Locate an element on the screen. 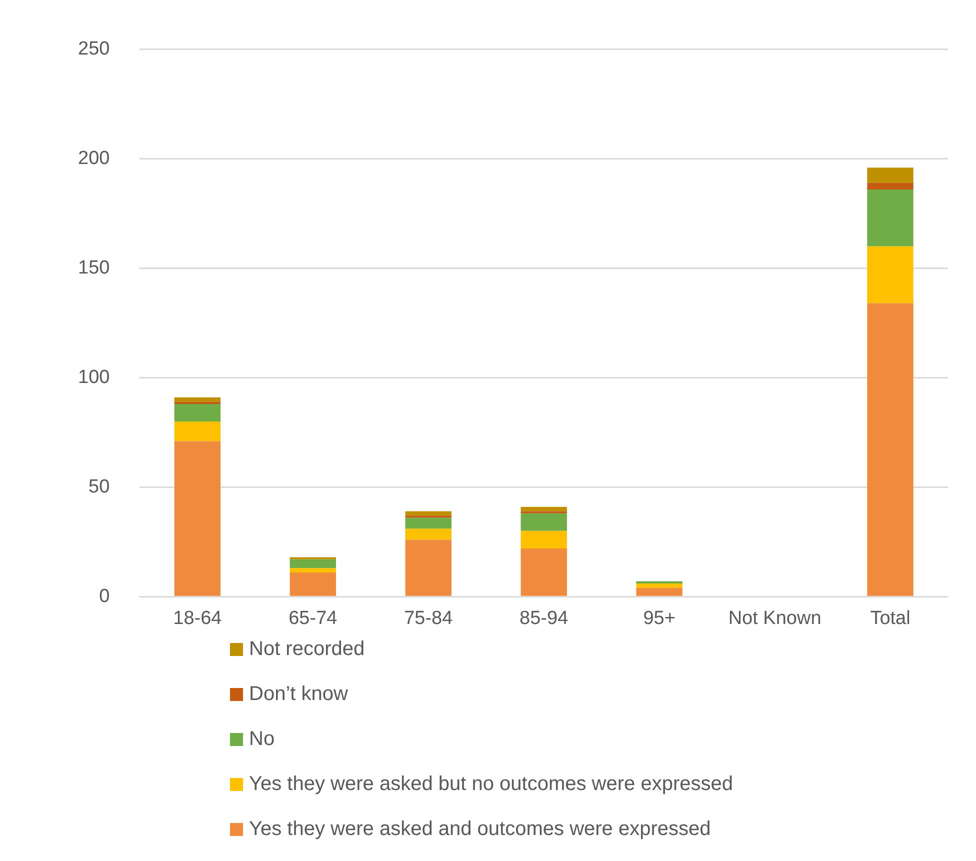 The width and height of the screenshot is (976, 861). y-tick-label: 150 is located at coordinates (94, 268).